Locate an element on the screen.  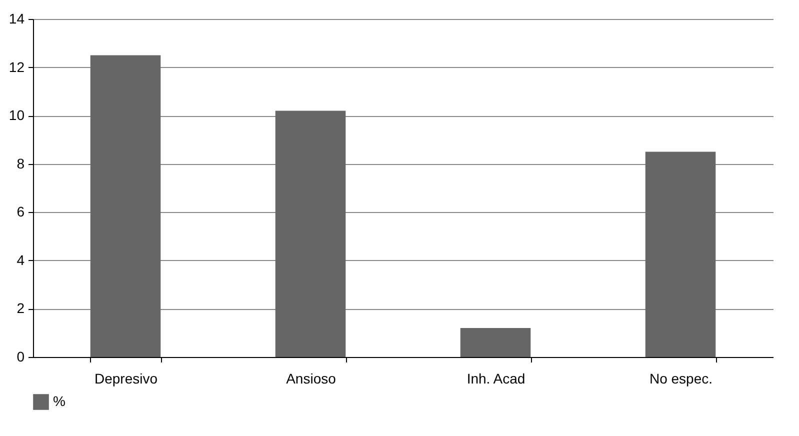
x-tick-label: Ansioso is located at coordinates (311, 378).